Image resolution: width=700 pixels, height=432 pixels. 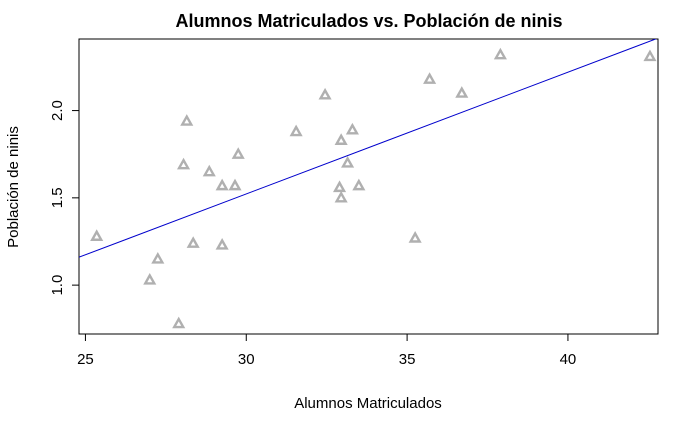 I want to click on y-axis-label: Población de ninis, so click(x=13, y=187).